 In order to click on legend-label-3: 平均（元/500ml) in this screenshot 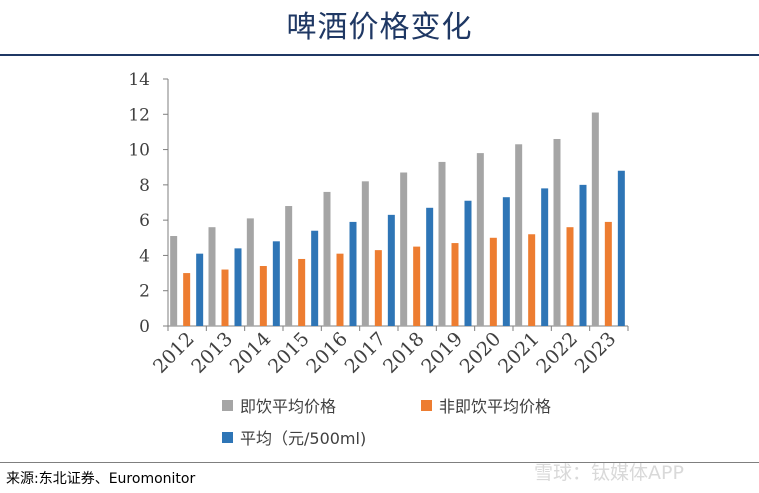, I will do `click(303, 438)`.